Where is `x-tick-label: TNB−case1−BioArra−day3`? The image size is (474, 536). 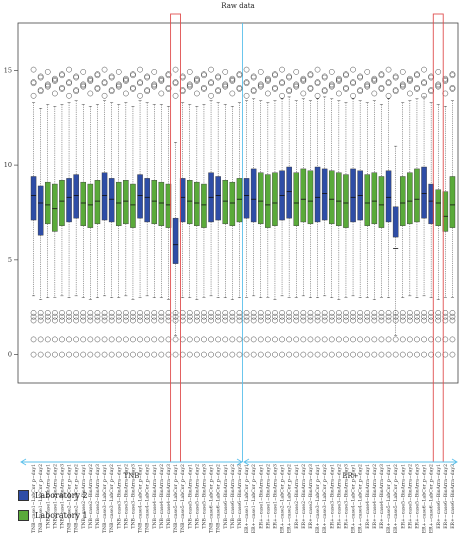 x-tick-label: TNB−case1−BioArra−day3 is located at coordinates (62, 496).